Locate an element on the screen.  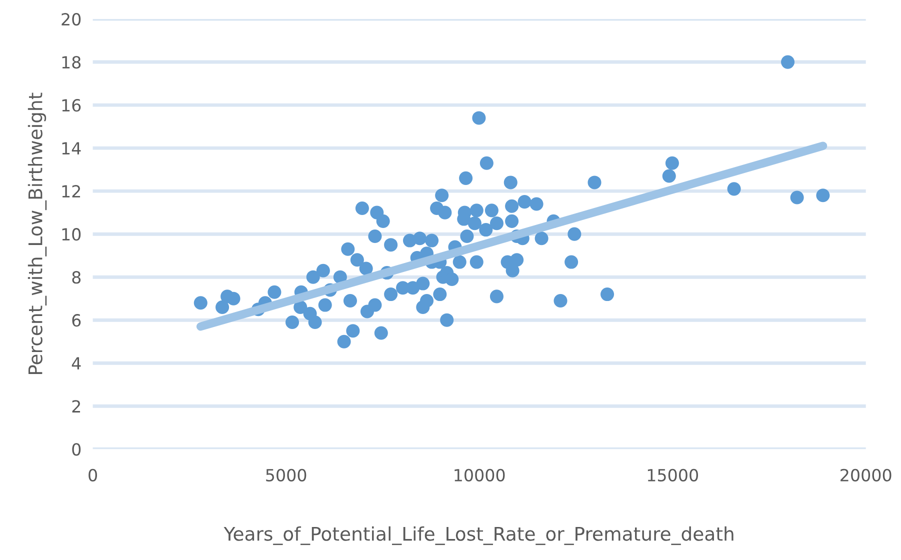
x-tick-label: 15000 is located at coordinates (673, 475).